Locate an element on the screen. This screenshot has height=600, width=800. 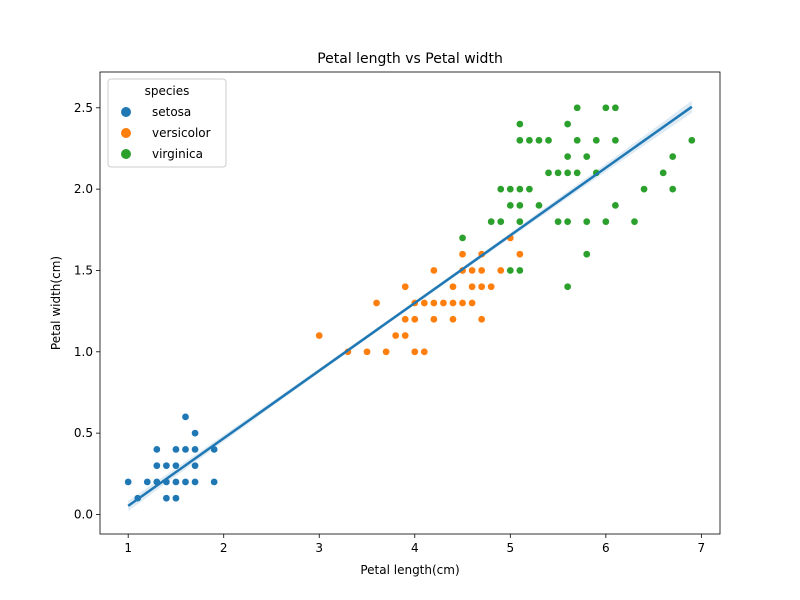
legend-label-setosa: setosa is located at coordinates (171, 112).